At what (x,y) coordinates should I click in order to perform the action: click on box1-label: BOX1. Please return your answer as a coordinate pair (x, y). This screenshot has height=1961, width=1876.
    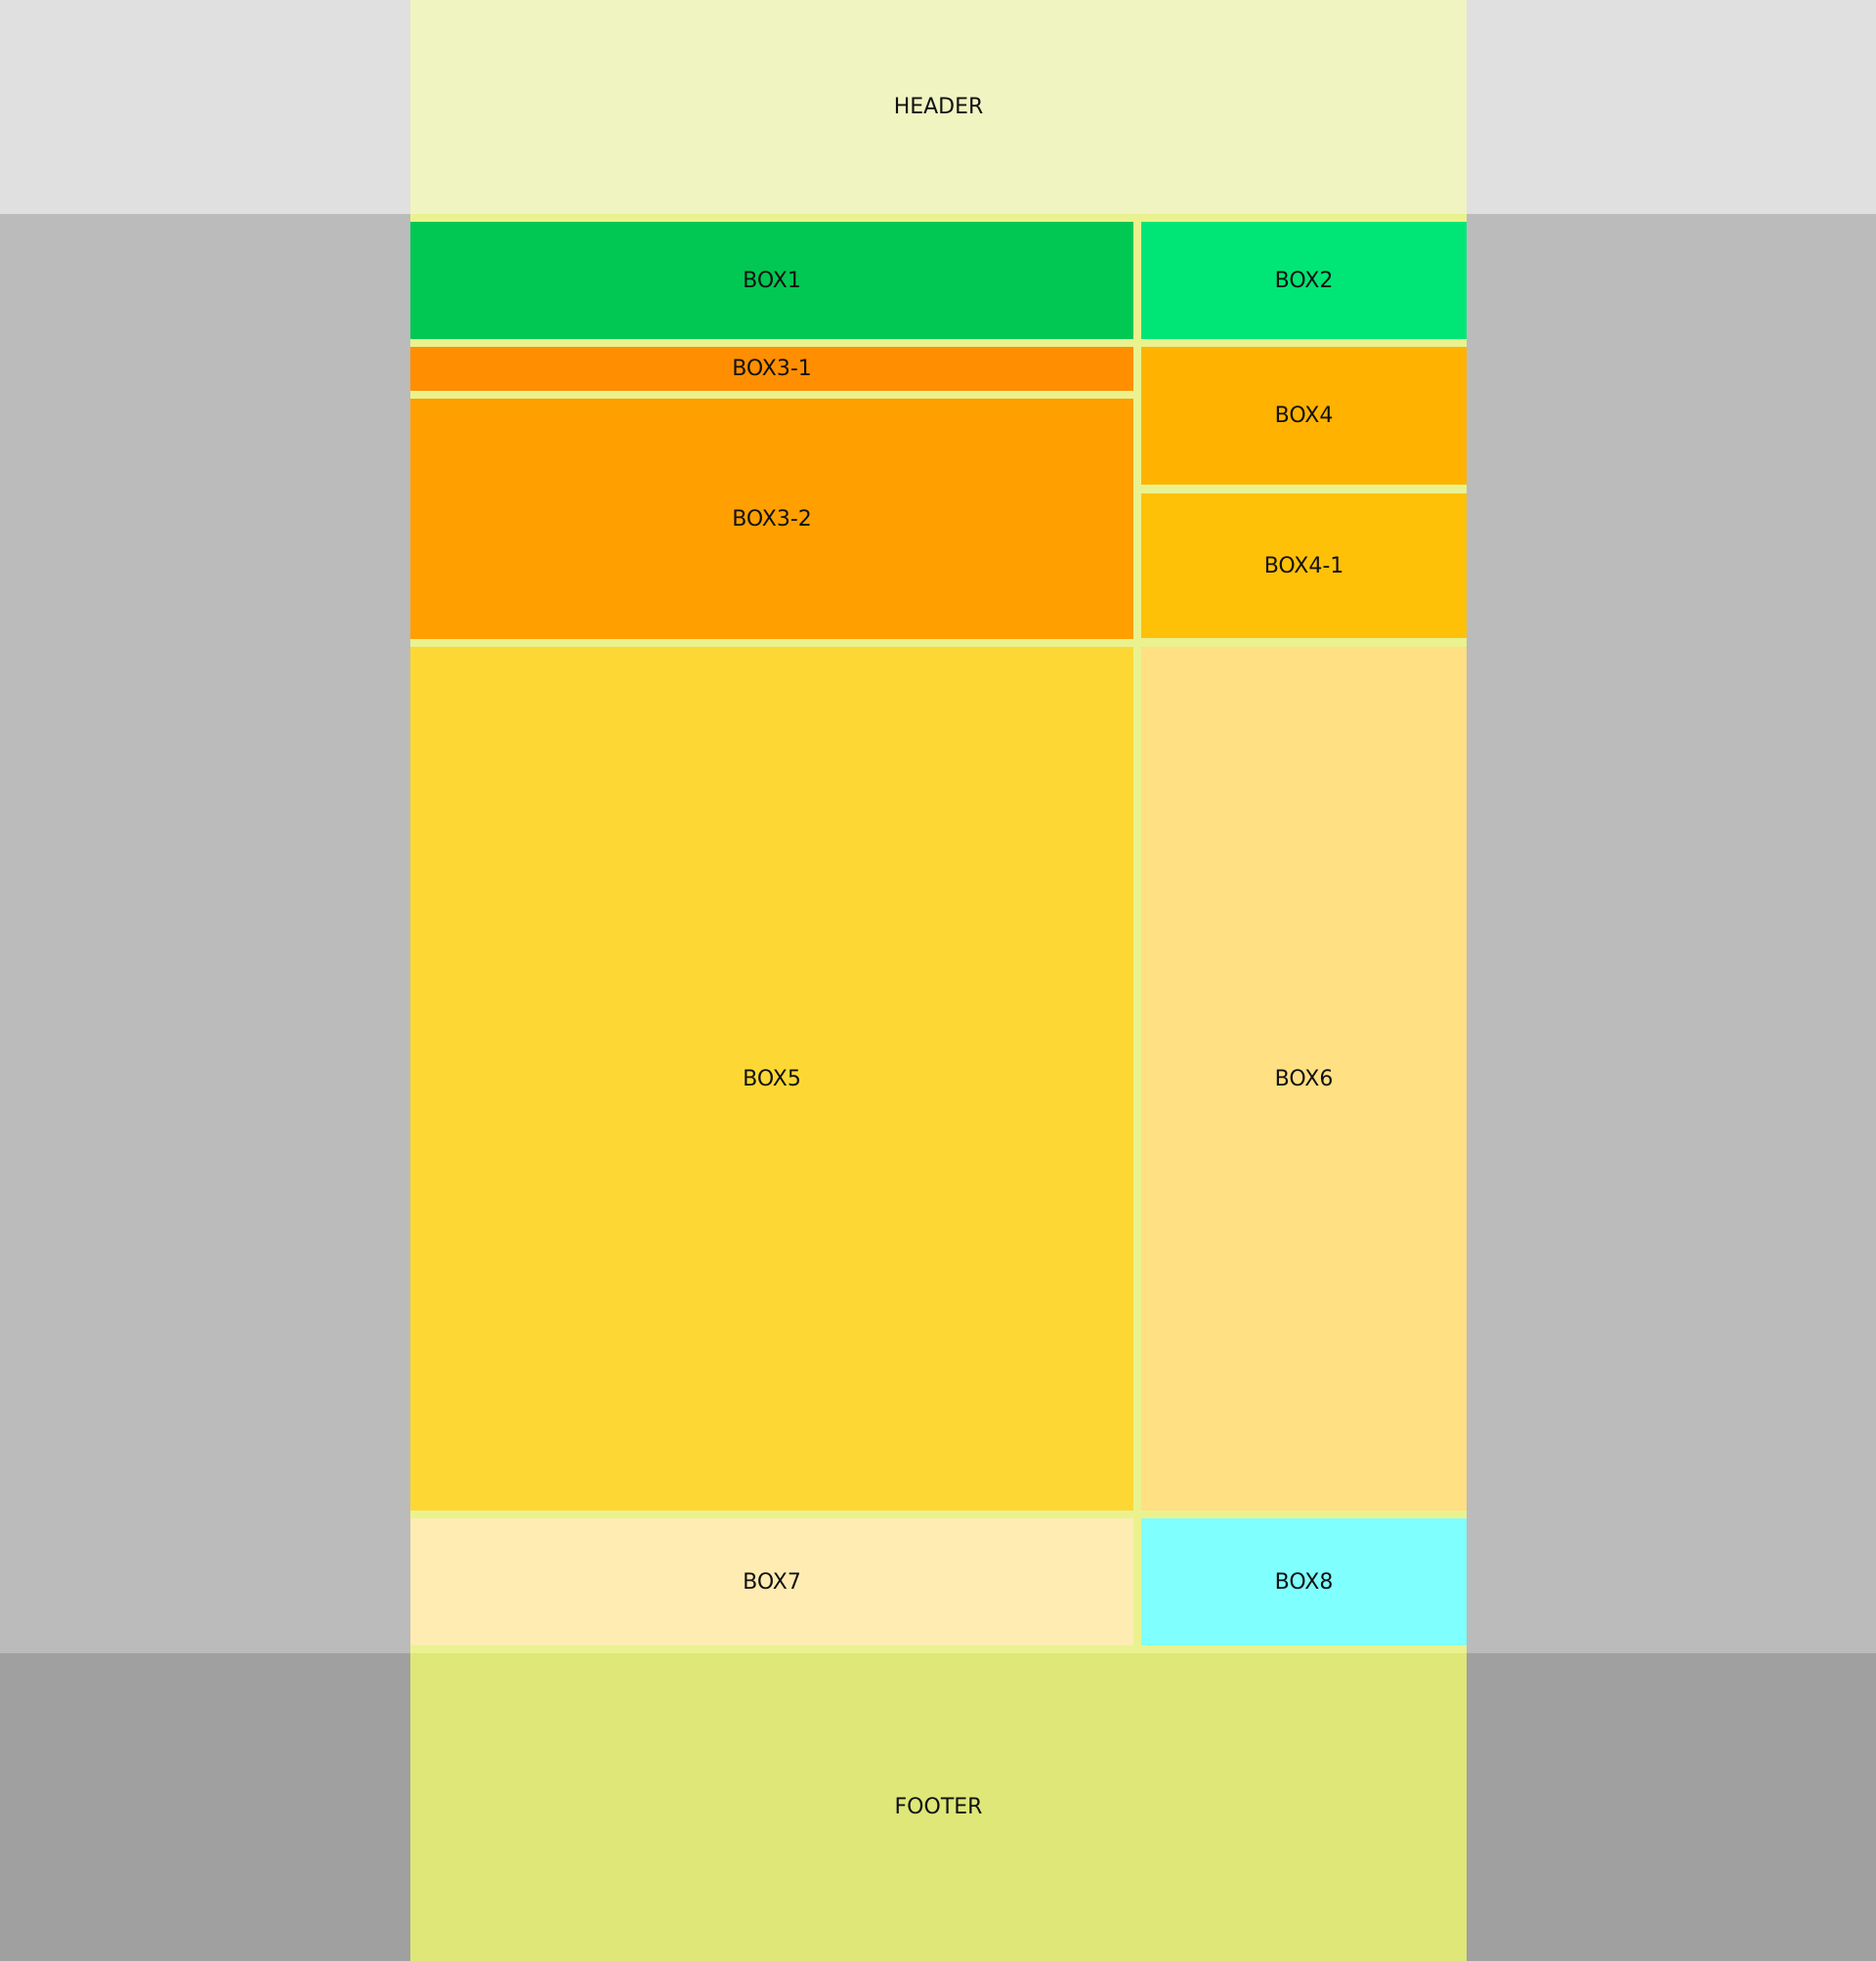
    Looking at the image, I should click on (772, 280).